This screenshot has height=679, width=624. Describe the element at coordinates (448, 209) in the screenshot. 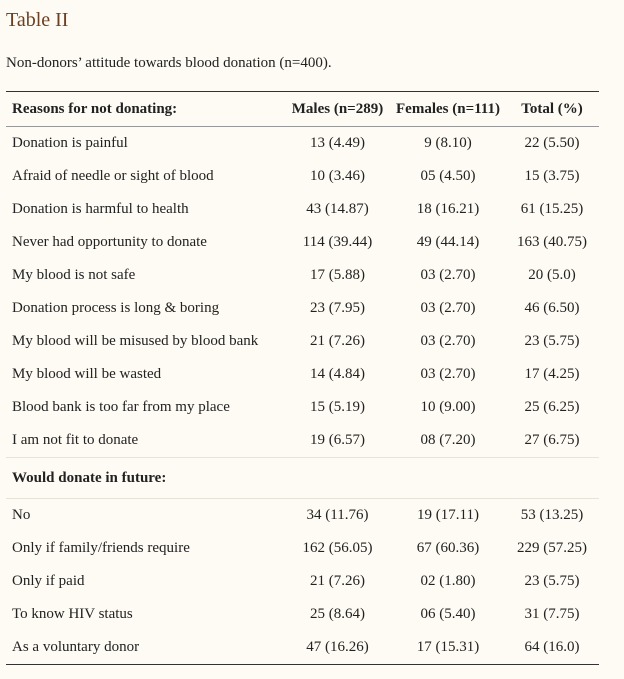

I see `cell-females: 18 (16.21)` at that location.